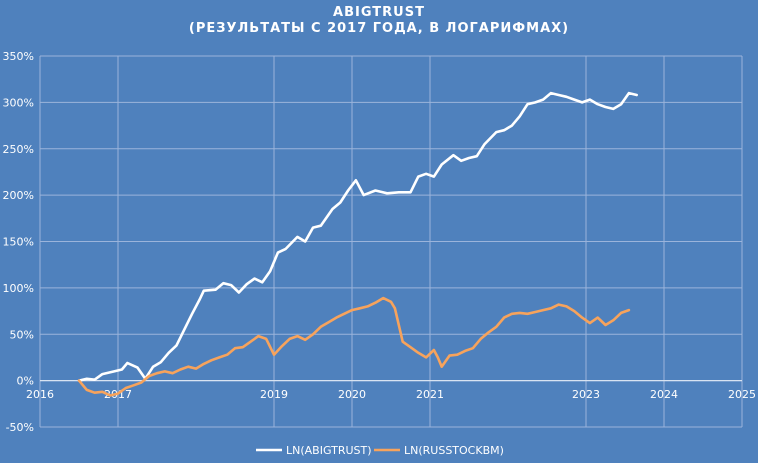 The image size is (758, 463). I want to click on x-tick-label: 2021, so click(430, 394).